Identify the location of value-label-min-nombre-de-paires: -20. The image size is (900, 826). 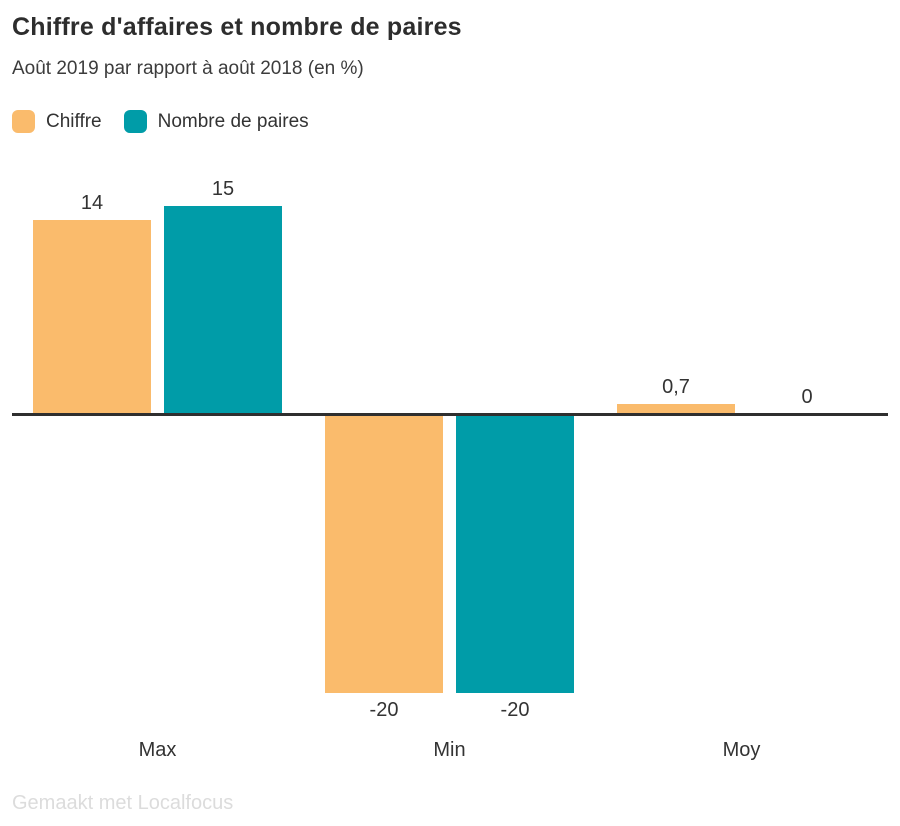
(515, 710).